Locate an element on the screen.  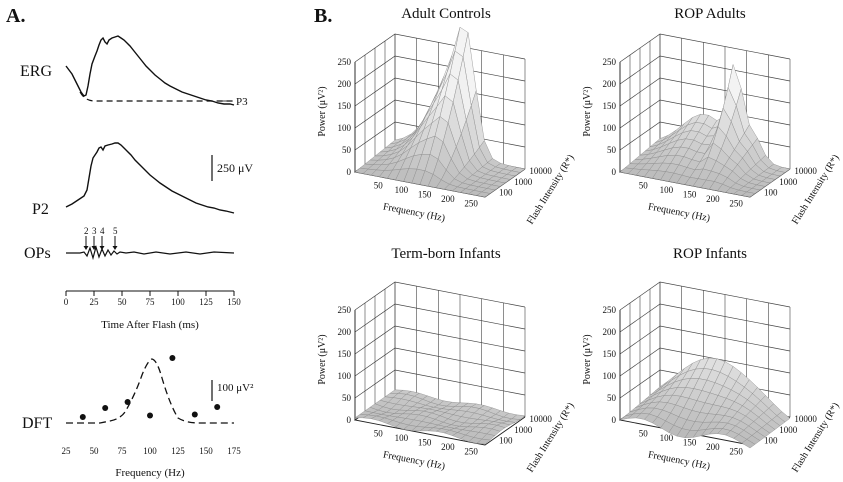
time-tick-label: 50 is located at coordinates (123, 302).